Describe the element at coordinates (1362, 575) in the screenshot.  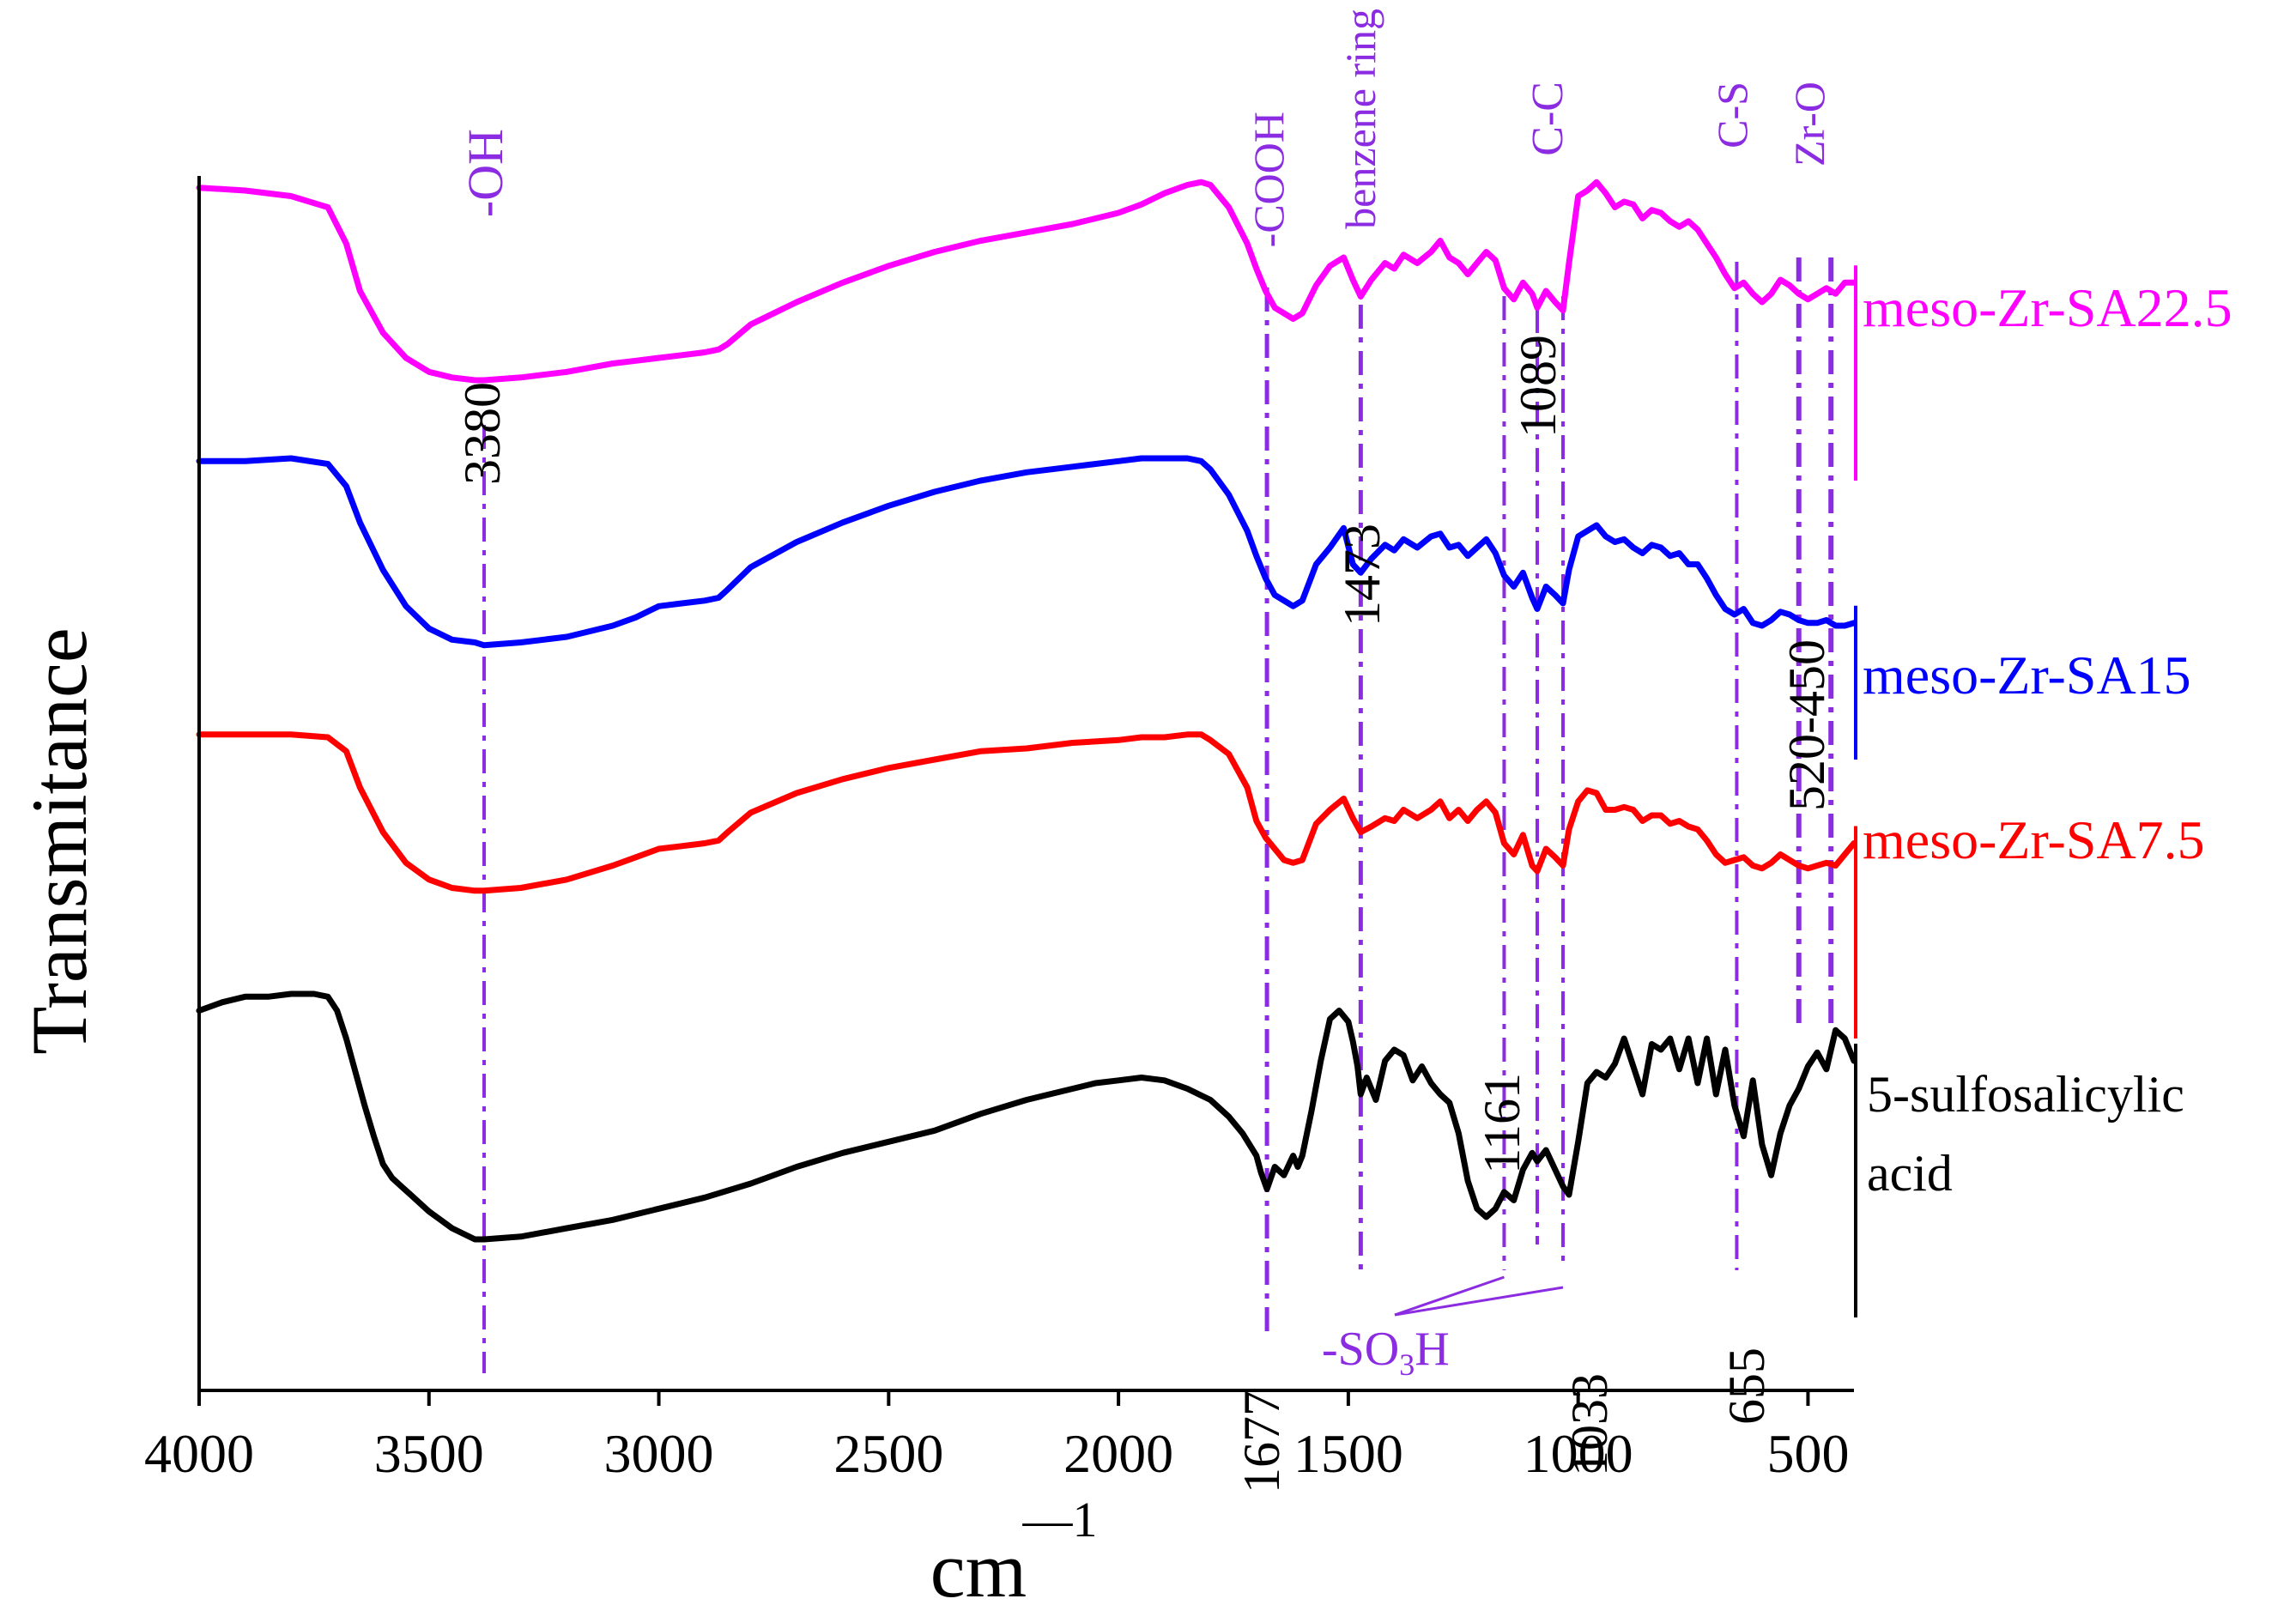
I see `band-value-1473: 1473` at that location.